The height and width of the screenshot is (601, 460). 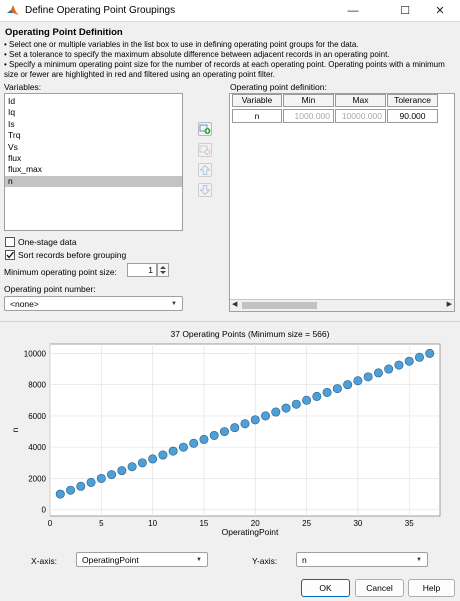 I want to click on window-title: Define Operating Point Groupings, so click(x=100, y=10).